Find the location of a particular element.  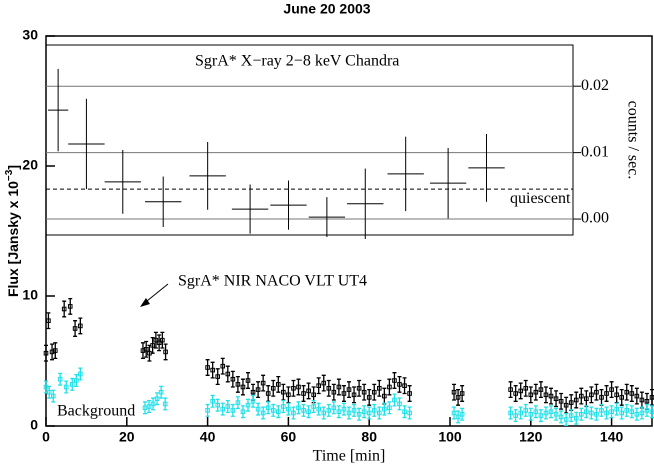

arrow-head is located at coordinates (145, 302).